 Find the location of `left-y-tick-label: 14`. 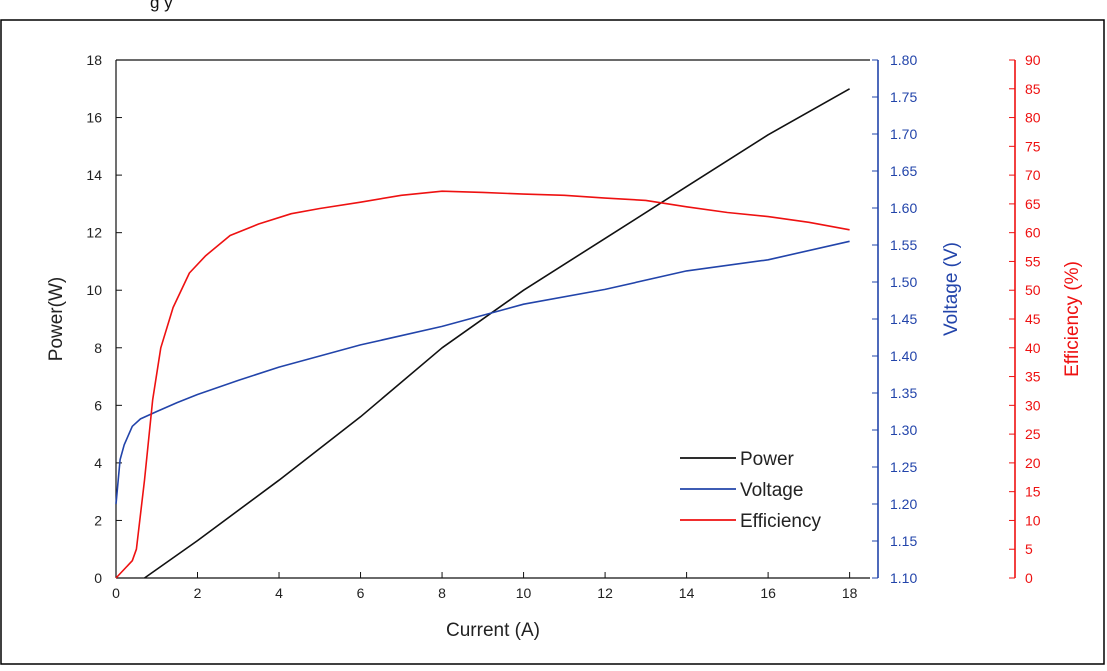

left-y-tick-label: 14 is located at coordinates (94, 175).